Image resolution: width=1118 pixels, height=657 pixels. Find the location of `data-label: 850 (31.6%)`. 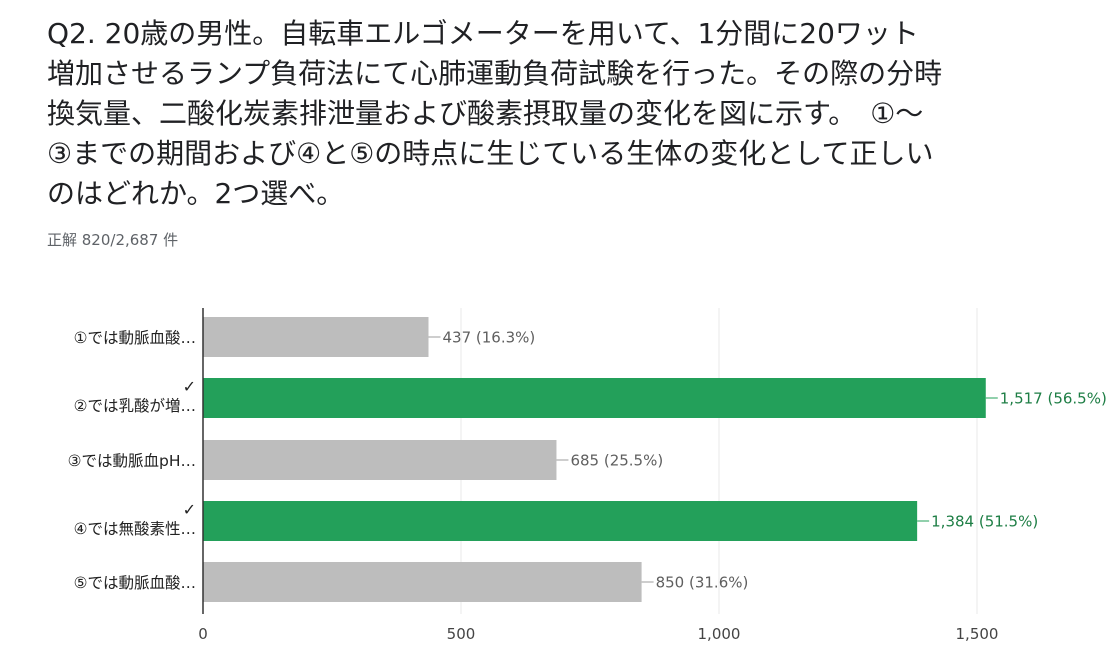

data-label: 850 (31.6%) is located at coordinates (702, 583).